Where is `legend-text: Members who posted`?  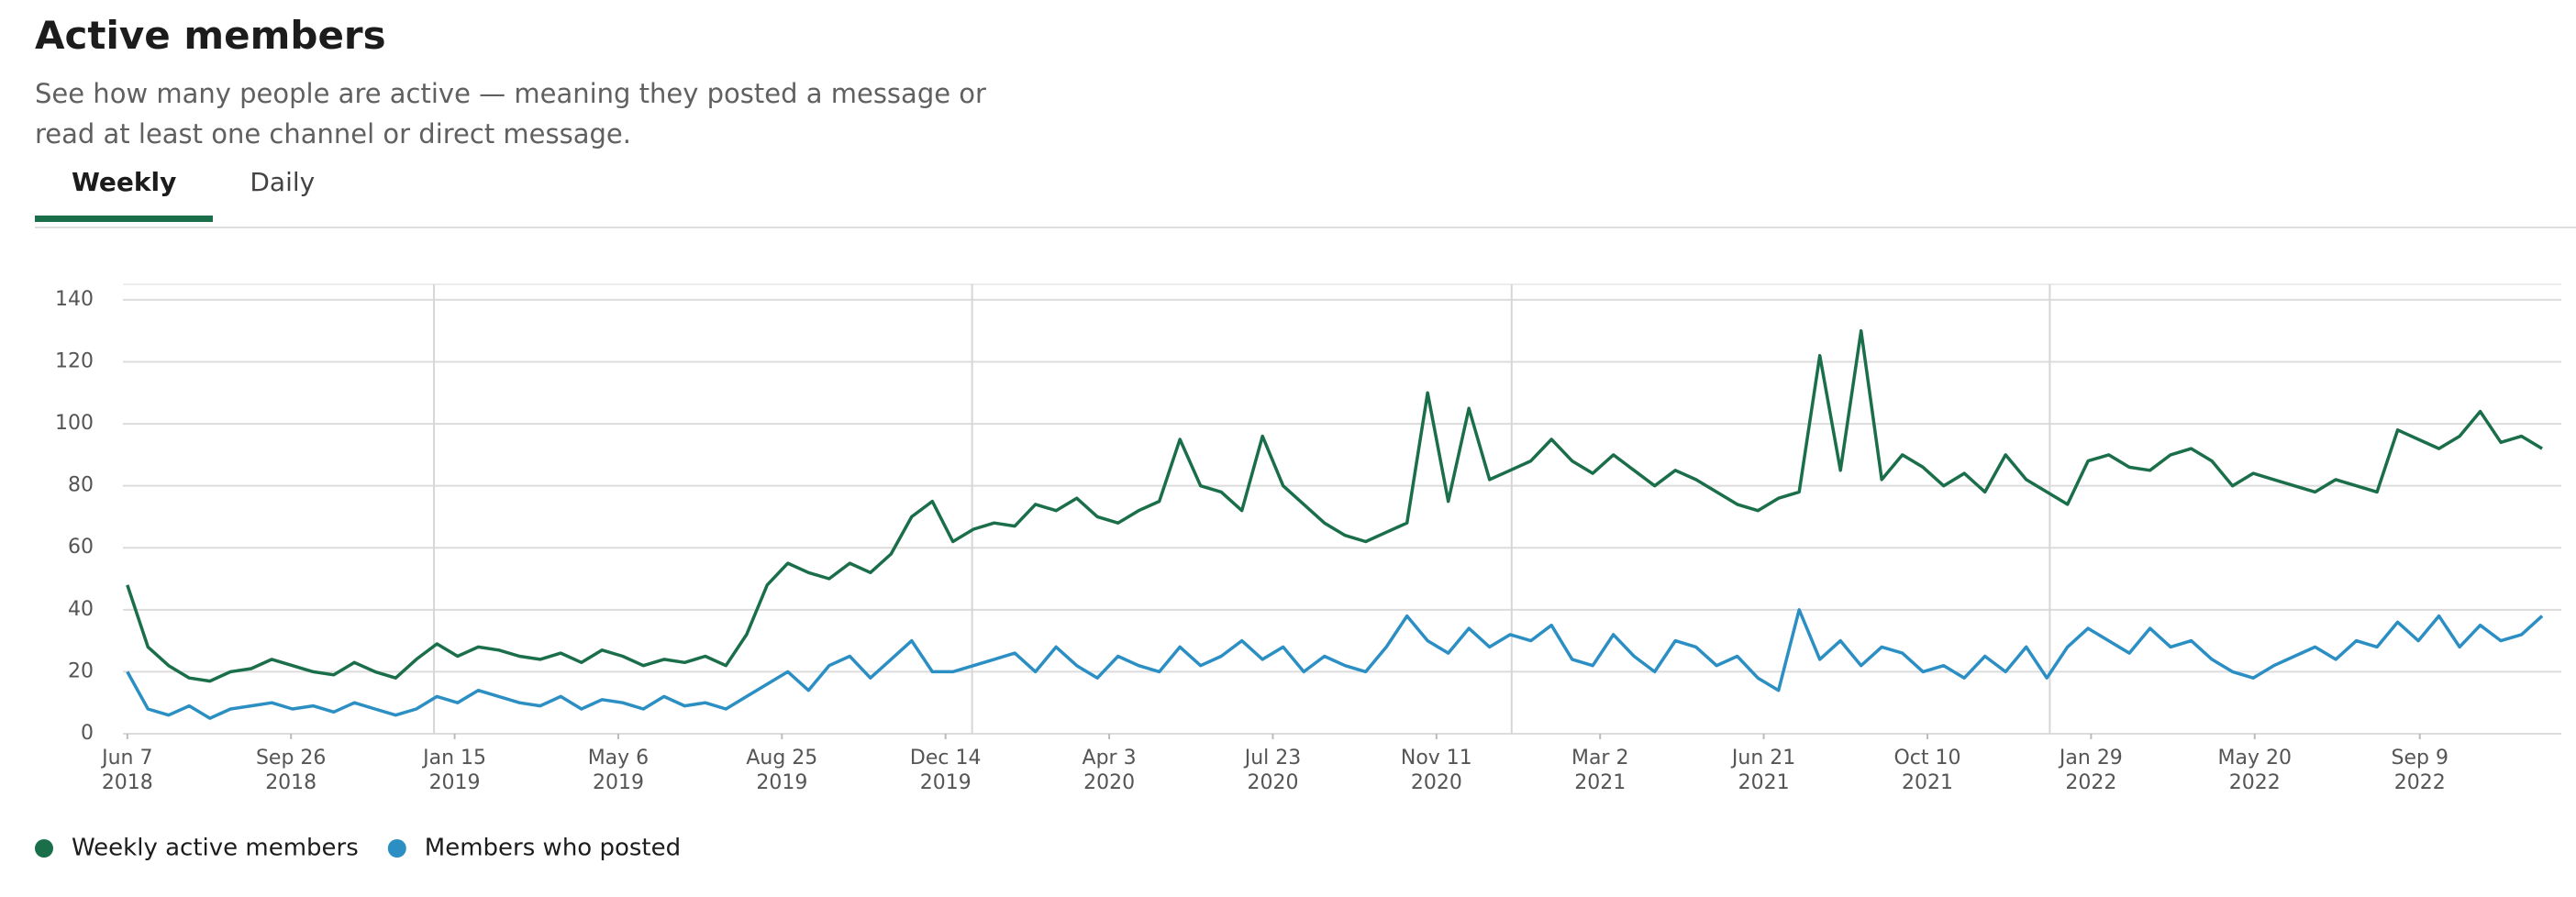
legend-text: Members who posted is located at coordinates (553, 848).